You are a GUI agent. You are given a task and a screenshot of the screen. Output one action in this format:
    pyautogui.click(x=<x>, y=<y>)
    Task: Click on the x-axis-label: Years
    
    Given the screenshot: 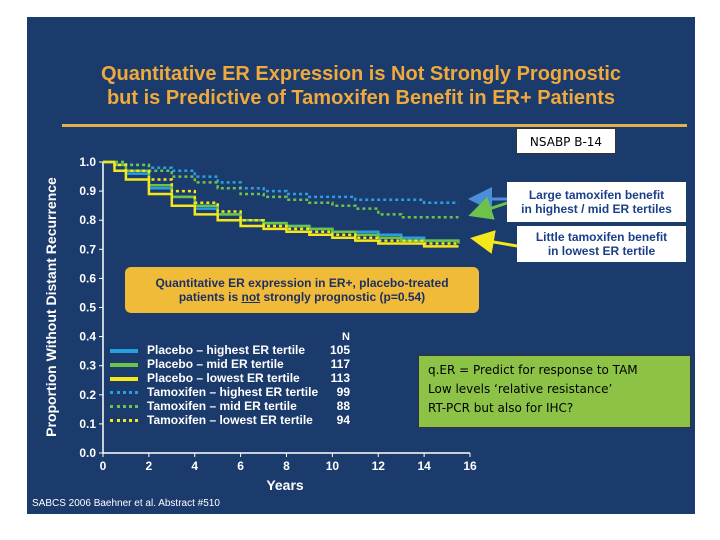 What is the action you would take?
    pyautogui.click(x=285, y=485)
    